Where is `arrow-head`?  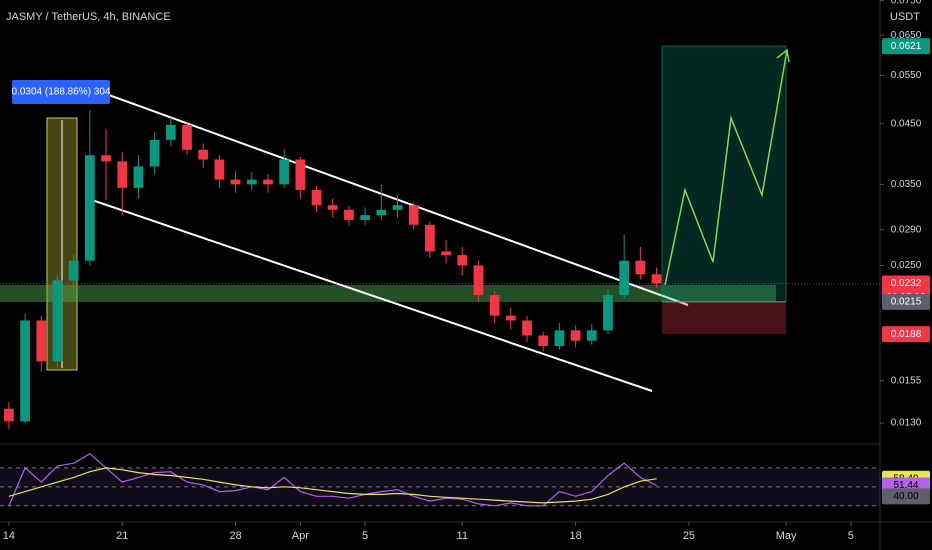
arrow-head is located at coordinates (783, 55).